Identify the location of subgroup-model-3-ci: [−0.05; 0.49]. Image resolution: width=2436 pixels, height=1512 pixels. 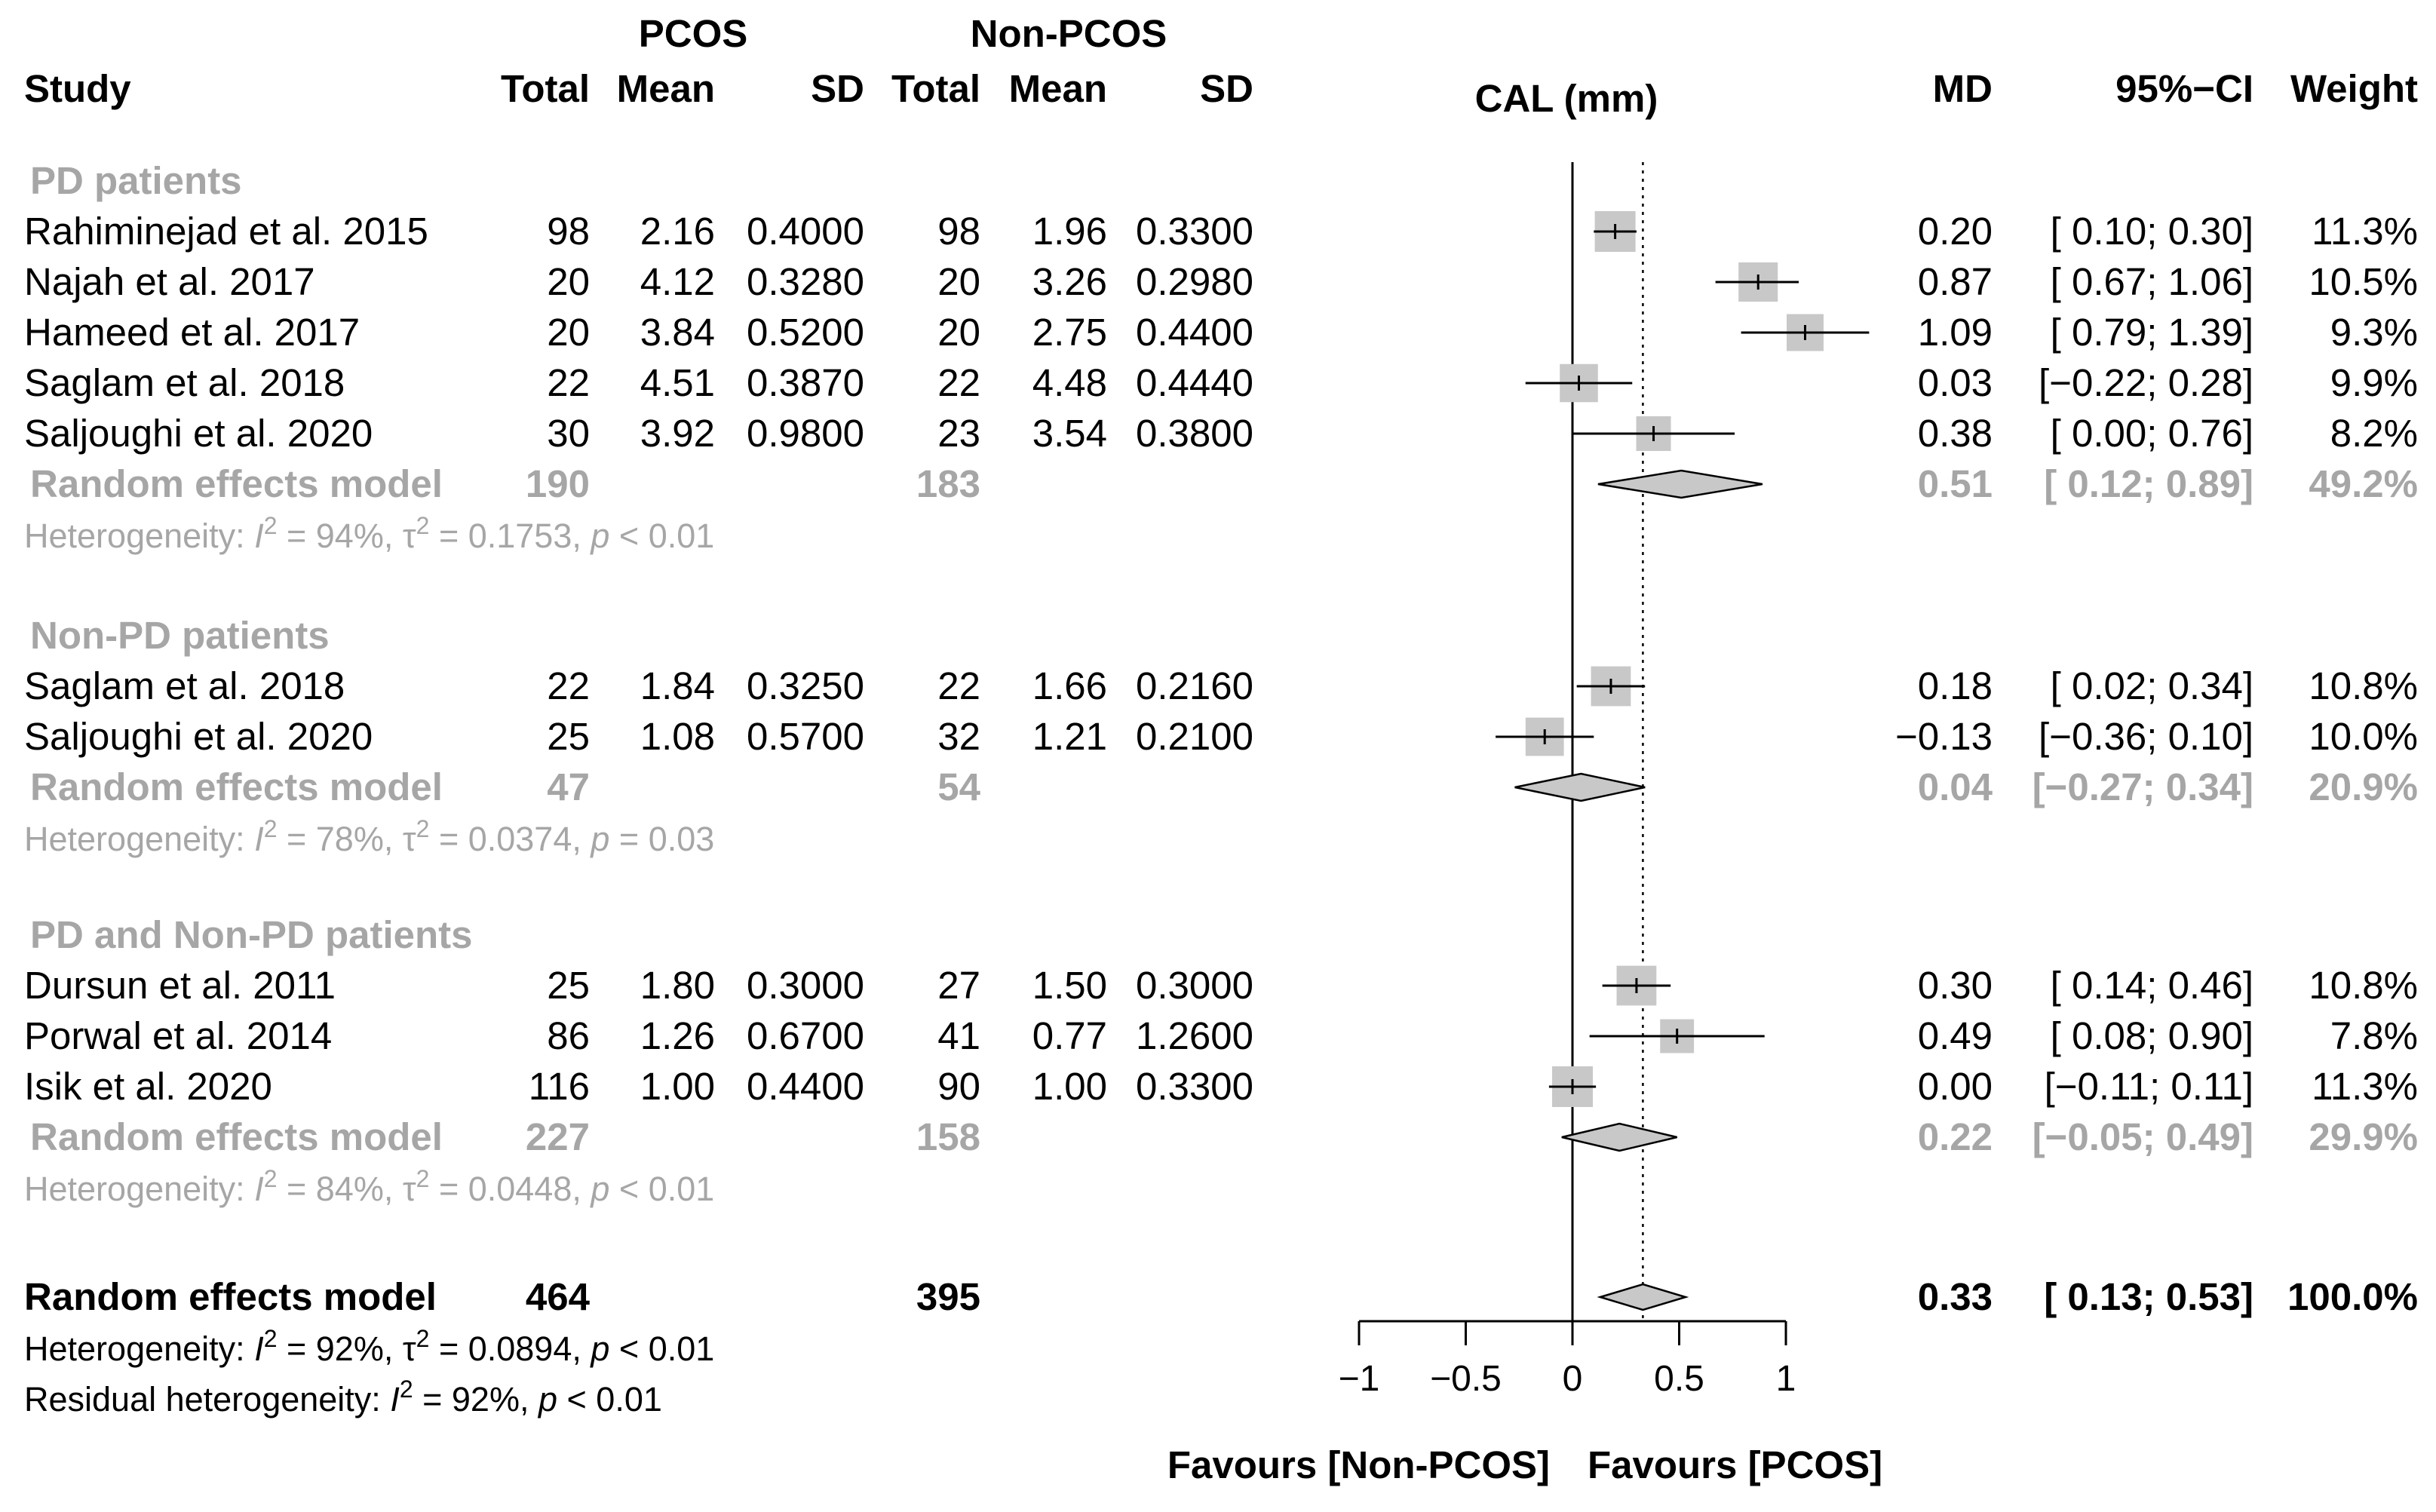
(2143, 1136).